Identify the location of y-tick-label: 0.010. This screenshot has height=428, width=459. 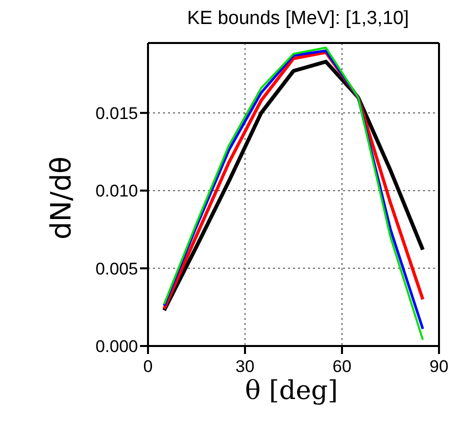
(116, 191).